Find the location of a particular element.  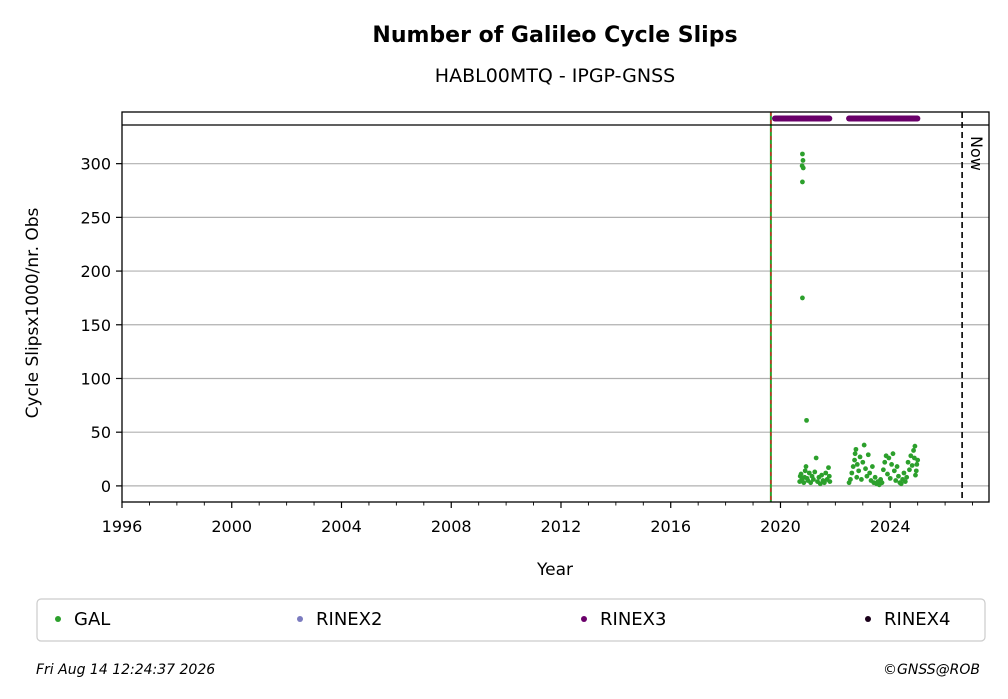

legend-marker-gal is located at coordinates (58, 619).